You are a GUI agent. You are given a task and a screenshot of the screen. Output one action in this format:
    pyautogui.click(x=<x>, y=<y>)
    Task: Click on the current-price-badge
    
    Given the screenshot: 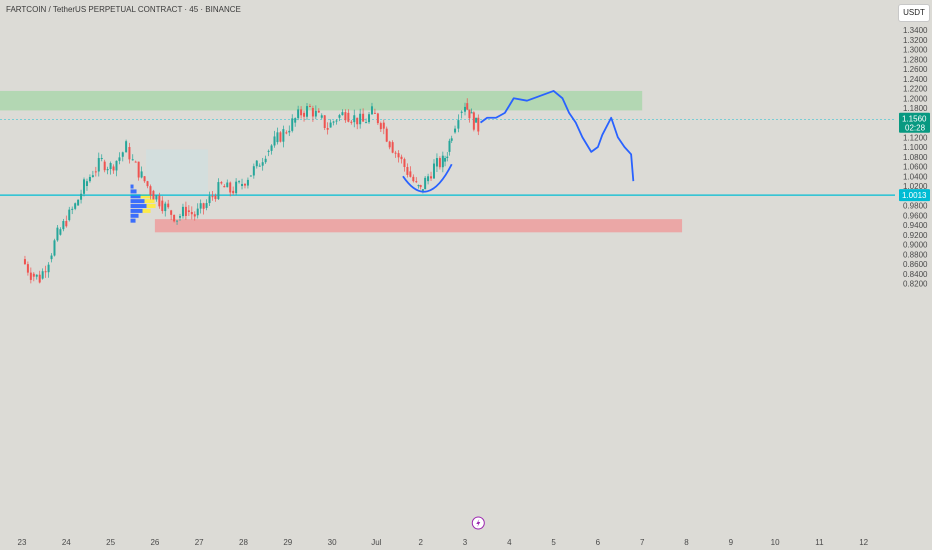 What is the action you would take?
    pyautogui.click(x=914, y=122)
    